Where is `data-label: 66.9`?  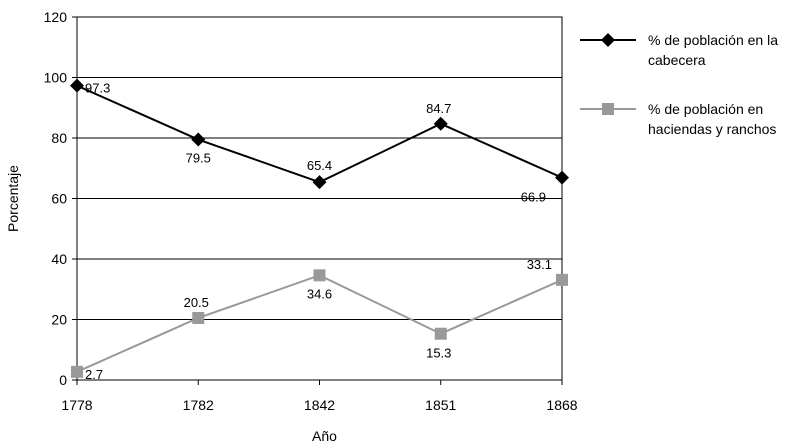
data-label: 66.9 is located at coordinates (533, 197).